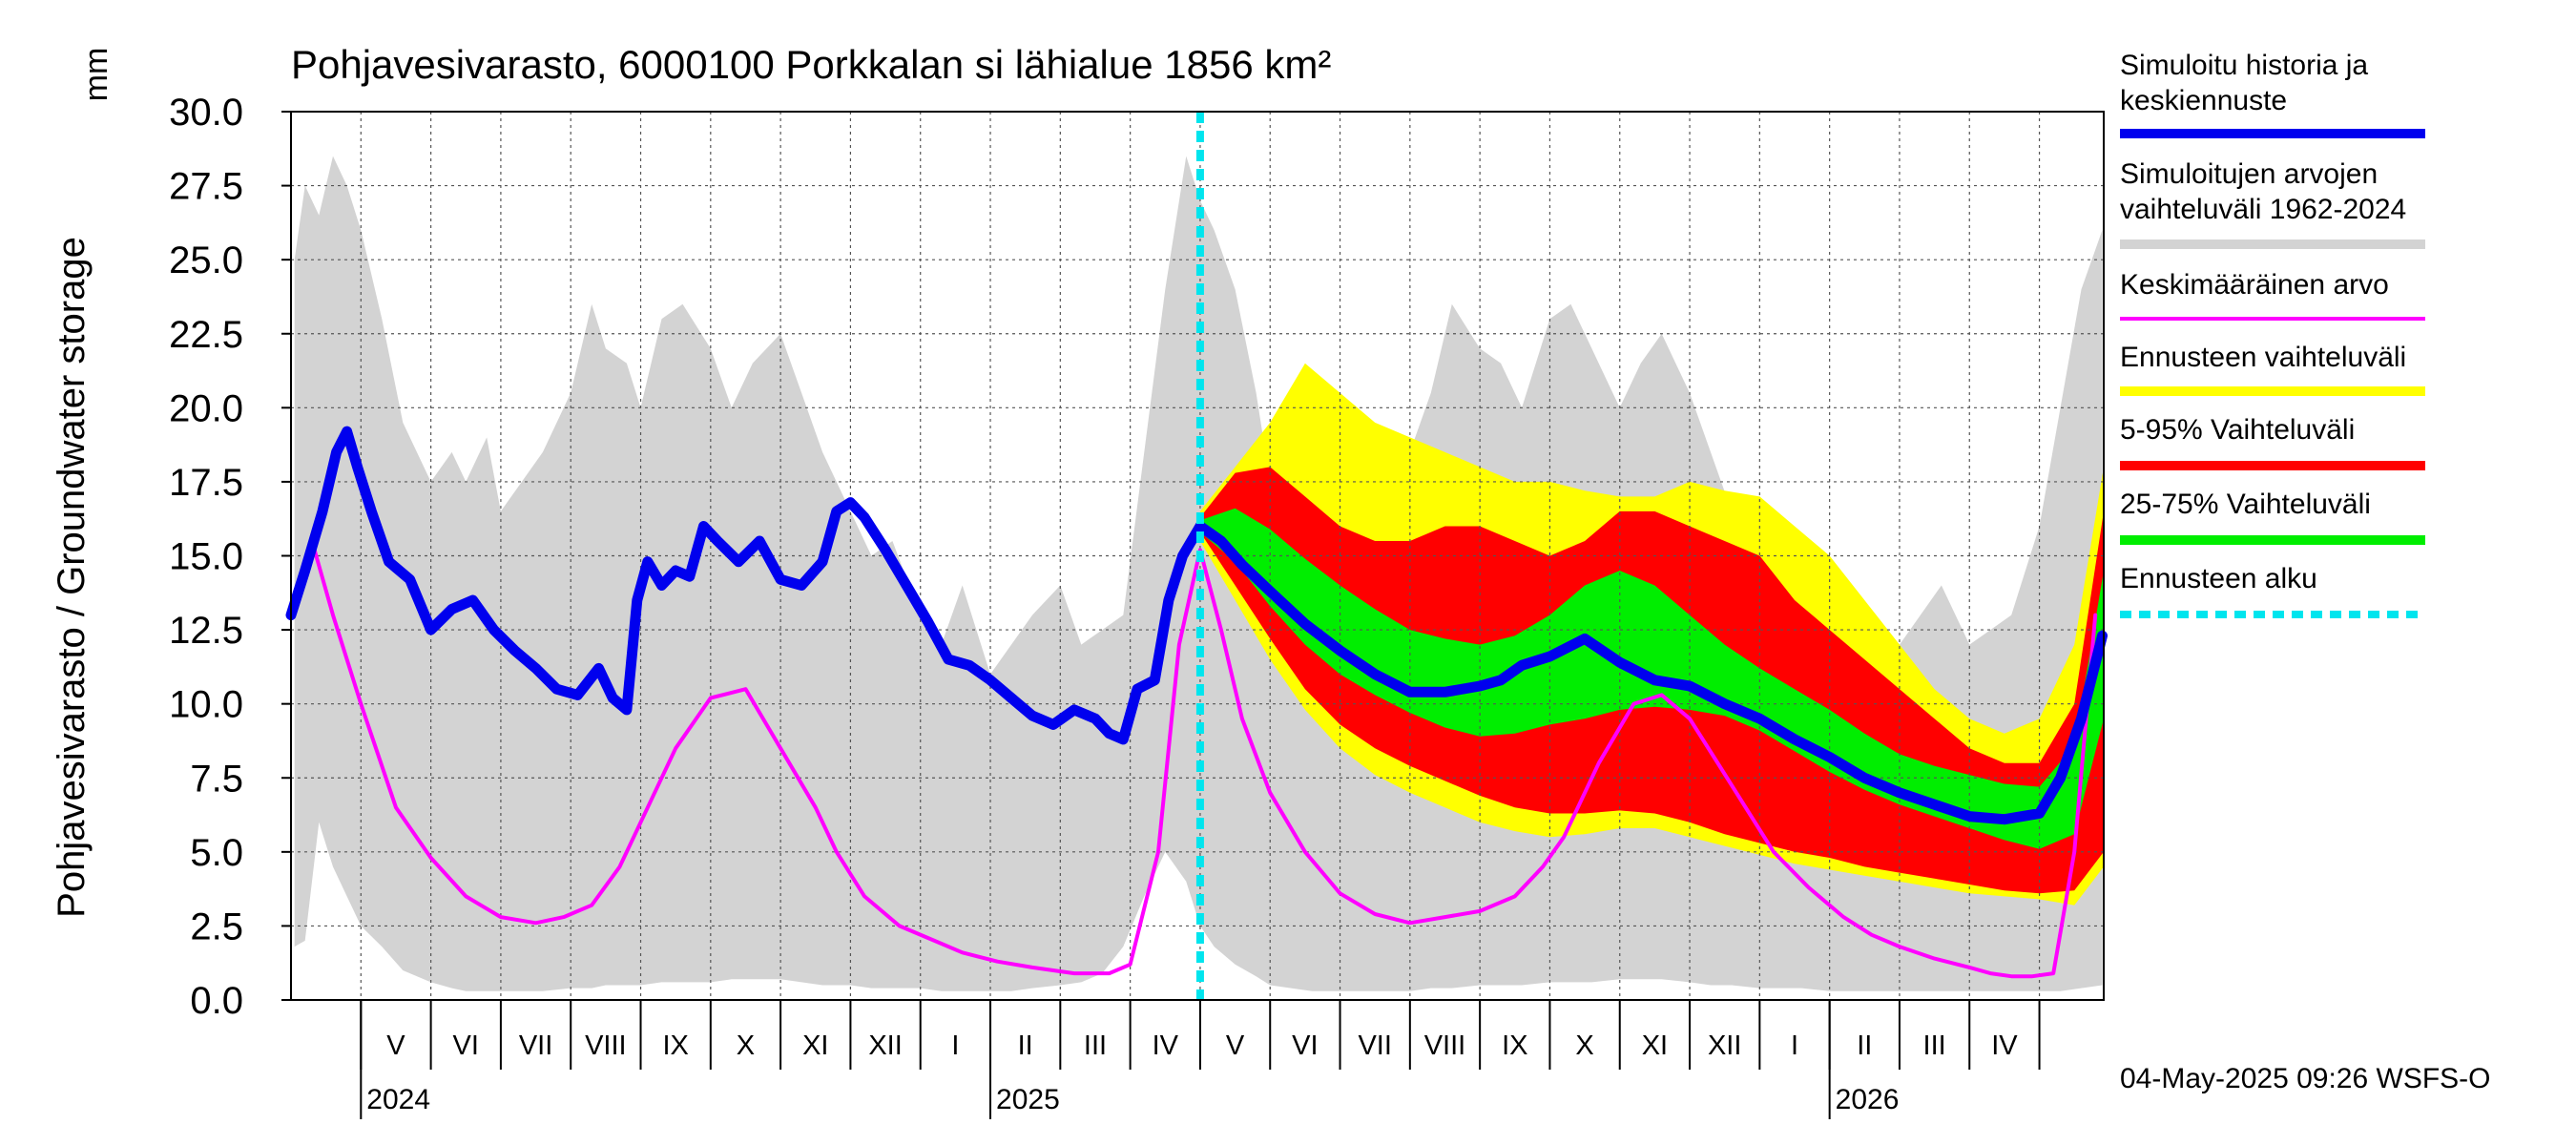 The width and height of the screenshot is (2576, 1145). I want to click on y-tick-label: 7.5, so click(216, 779).